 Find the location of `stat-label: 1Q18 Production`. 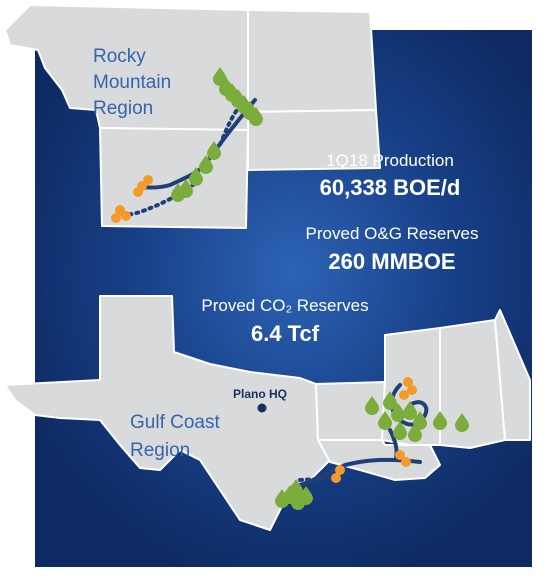

stat-label: 1Q18 Production is located at coordinates (390, 160).